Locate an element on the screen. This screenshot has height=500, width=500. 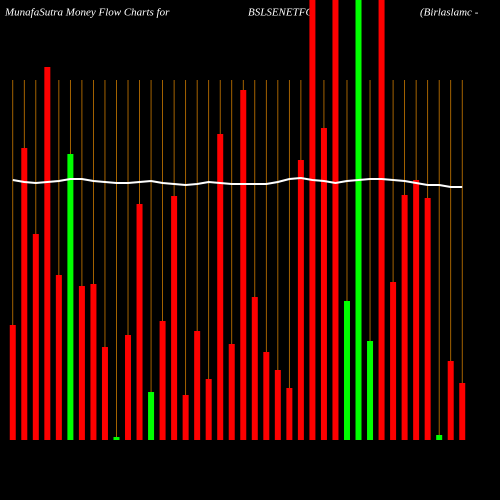
chart-subtitle: BSLSENETFG is located at coordinates (280, 13).